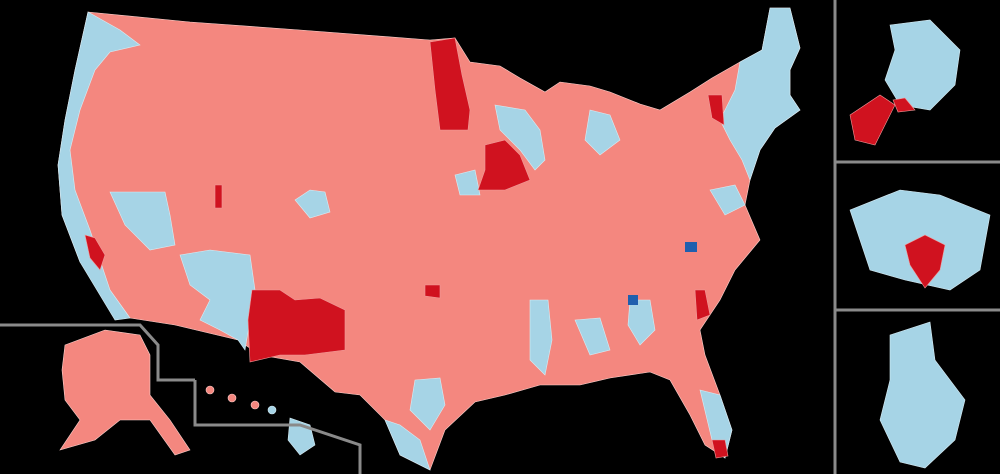  What do you see at coordinates (602, 132) in the screenshot?
I see `michigan` at bounding box center [602, 132].